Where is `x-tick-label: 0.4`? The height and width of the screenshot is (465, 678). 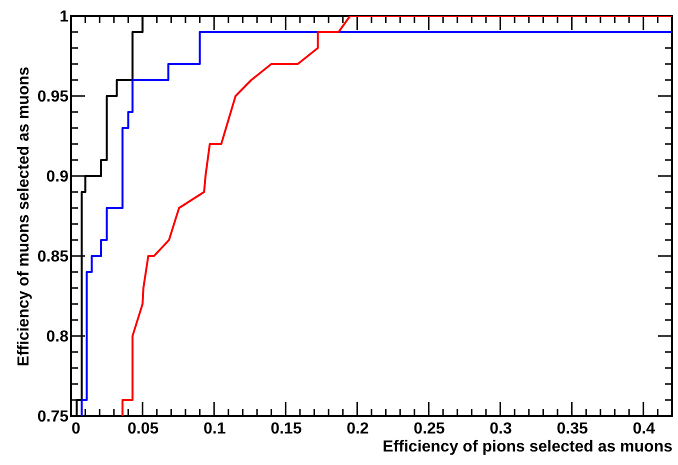 x-tick-label: 0.4 is located at coordinates (644, 429).